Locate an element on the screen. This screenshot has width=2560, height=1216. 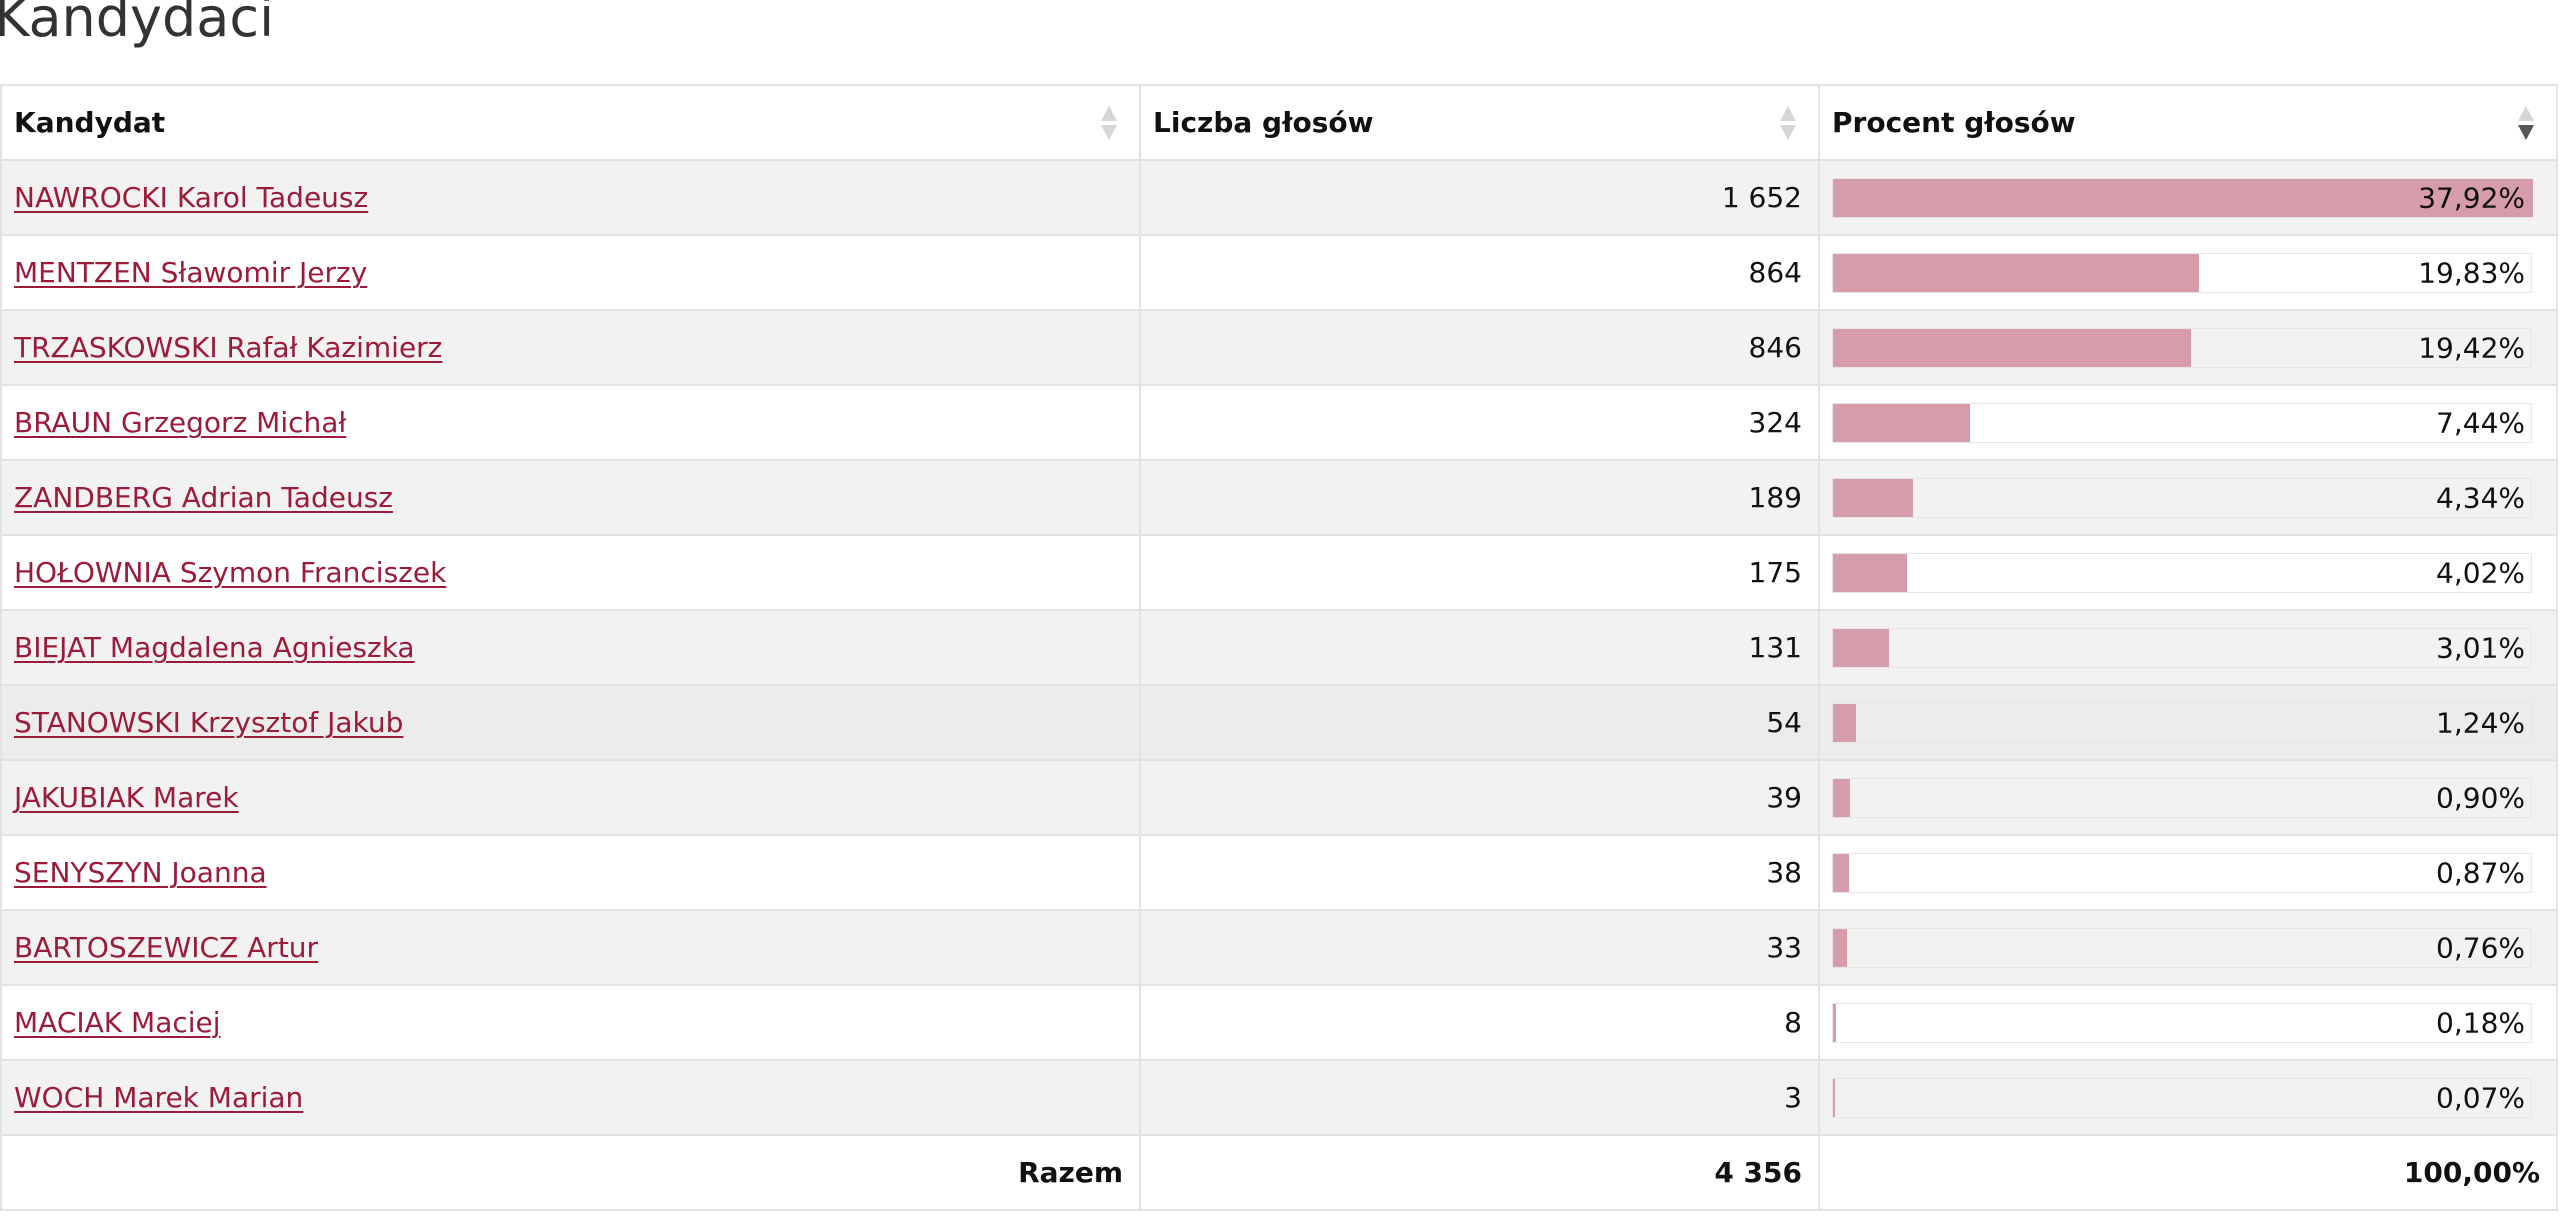
percent-value: 19,83% is located at coordinates (2471, 272).